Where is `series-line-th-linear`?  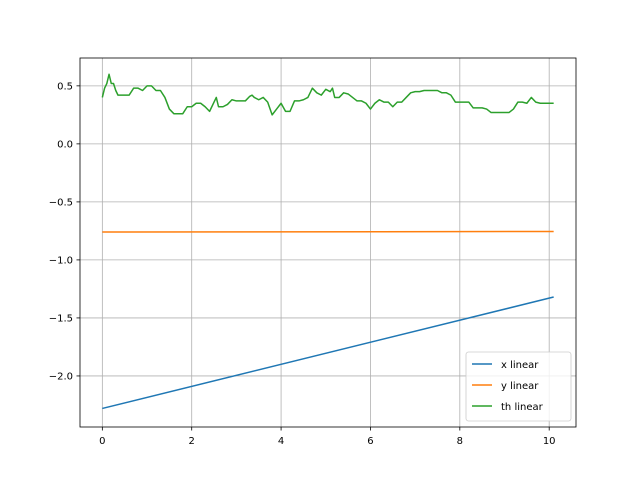 series-line-th-linear is located at coordinates (327, 94).